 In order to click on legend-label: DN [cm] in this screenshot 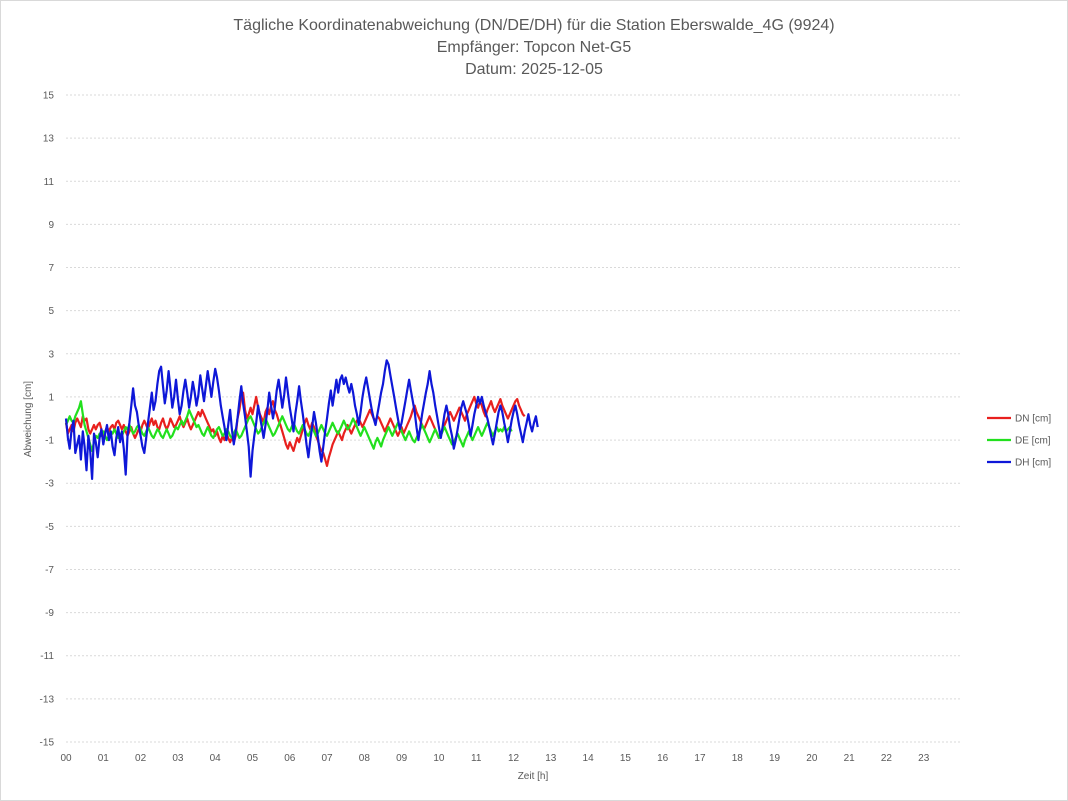, I will do `click(1033, 419)`.